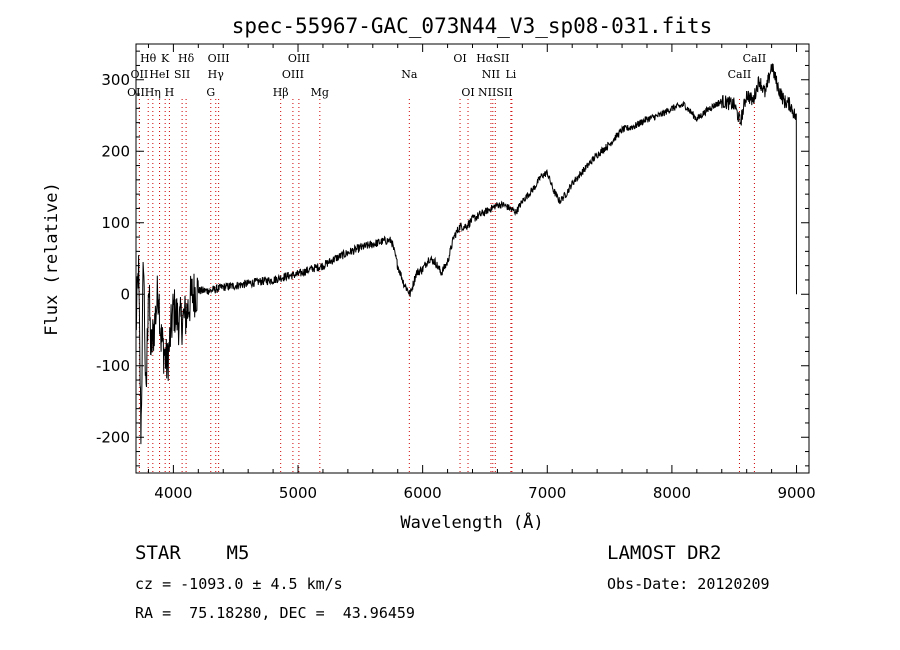 The height and width of the screenshot is (650, 900). What do you see at coordinates (275, 613) in the screenshot?
I see `coordinates: RA = 75.18280, DEC = 43.96459` at bounding box center [275, 613].